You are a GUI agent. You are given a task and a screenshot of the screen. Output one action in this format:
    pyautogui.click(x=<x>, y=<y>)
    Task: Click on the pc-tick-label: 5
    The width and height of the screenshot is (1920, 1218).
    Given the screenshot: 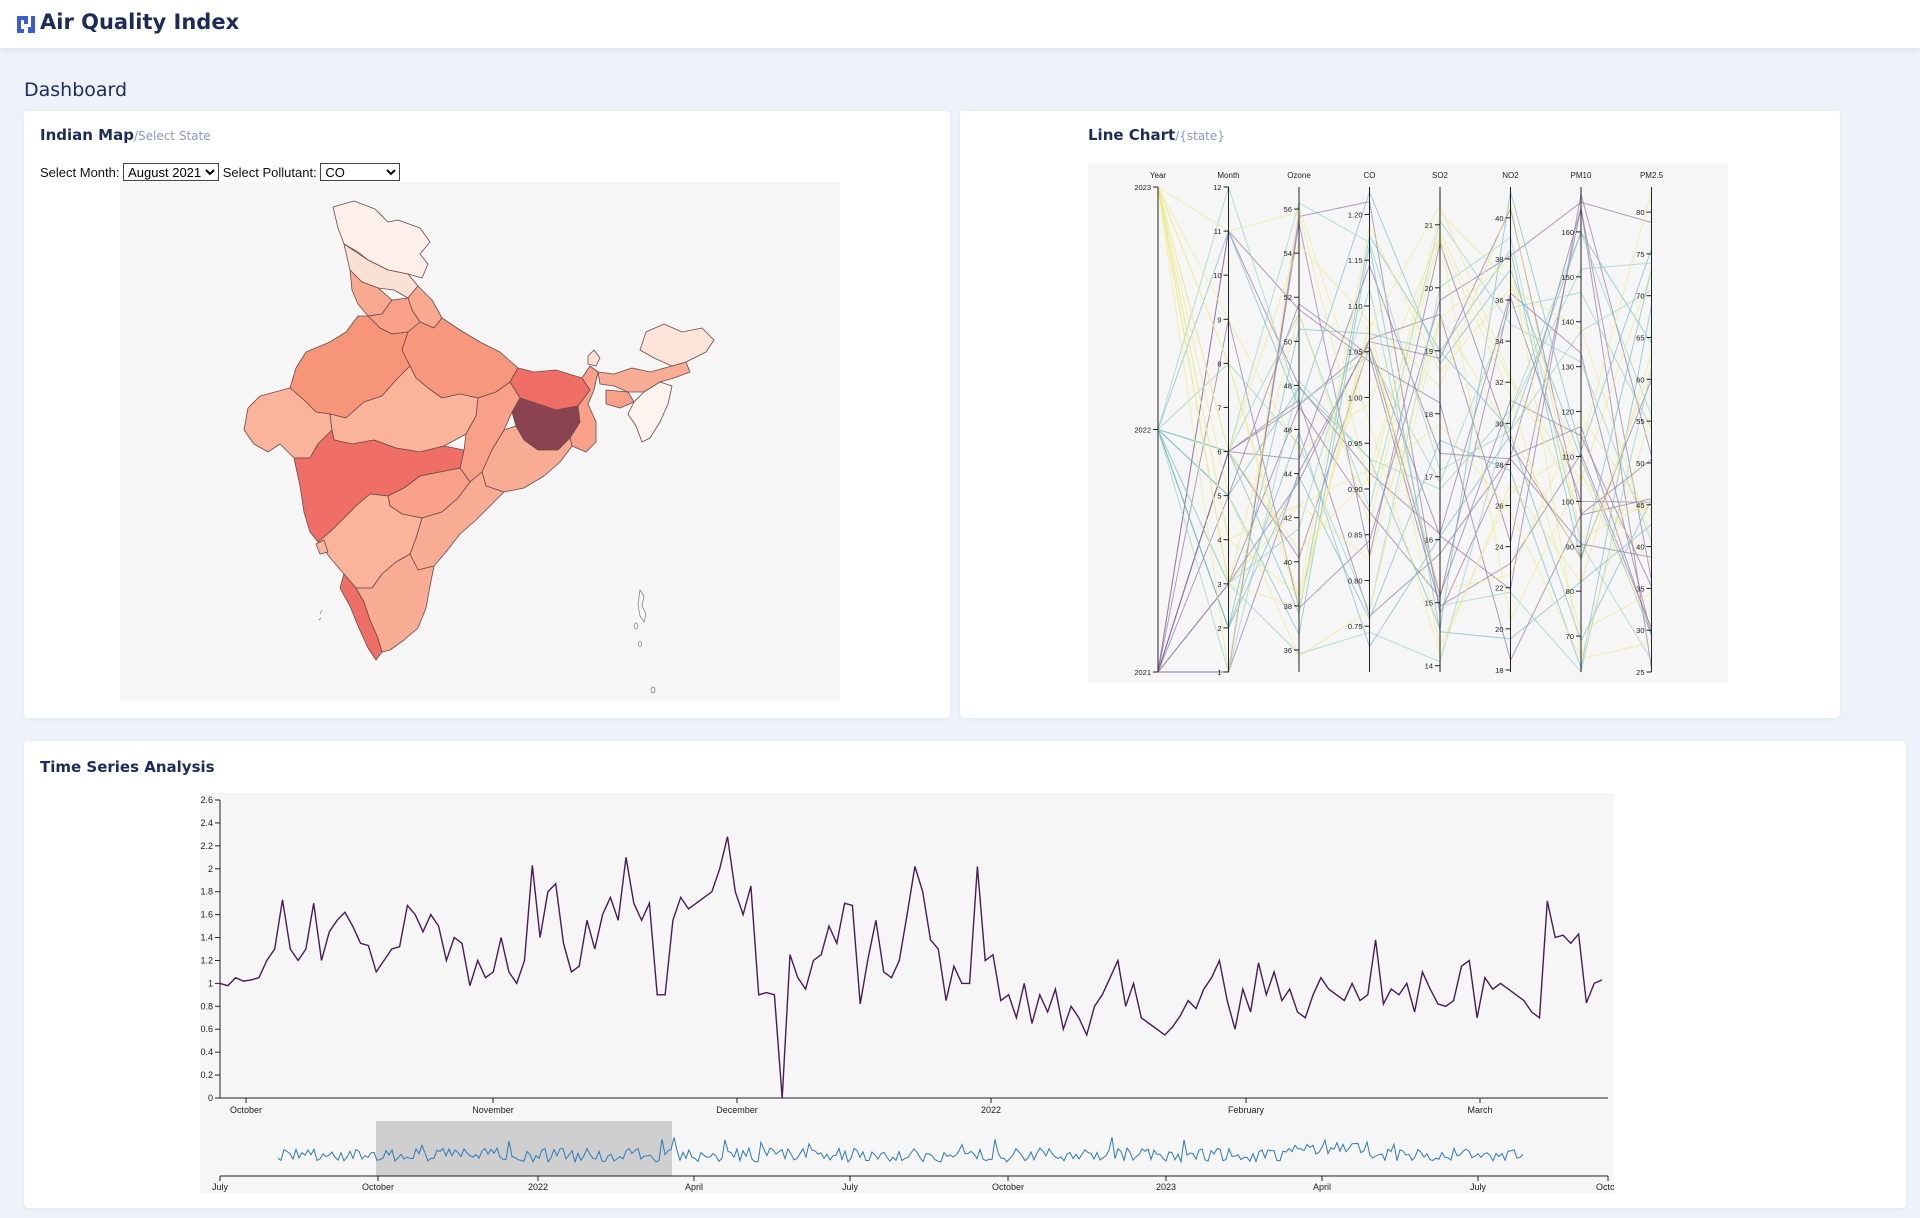 What is the action you would take?
    pyautogui.click(x=1219, y=496)
    